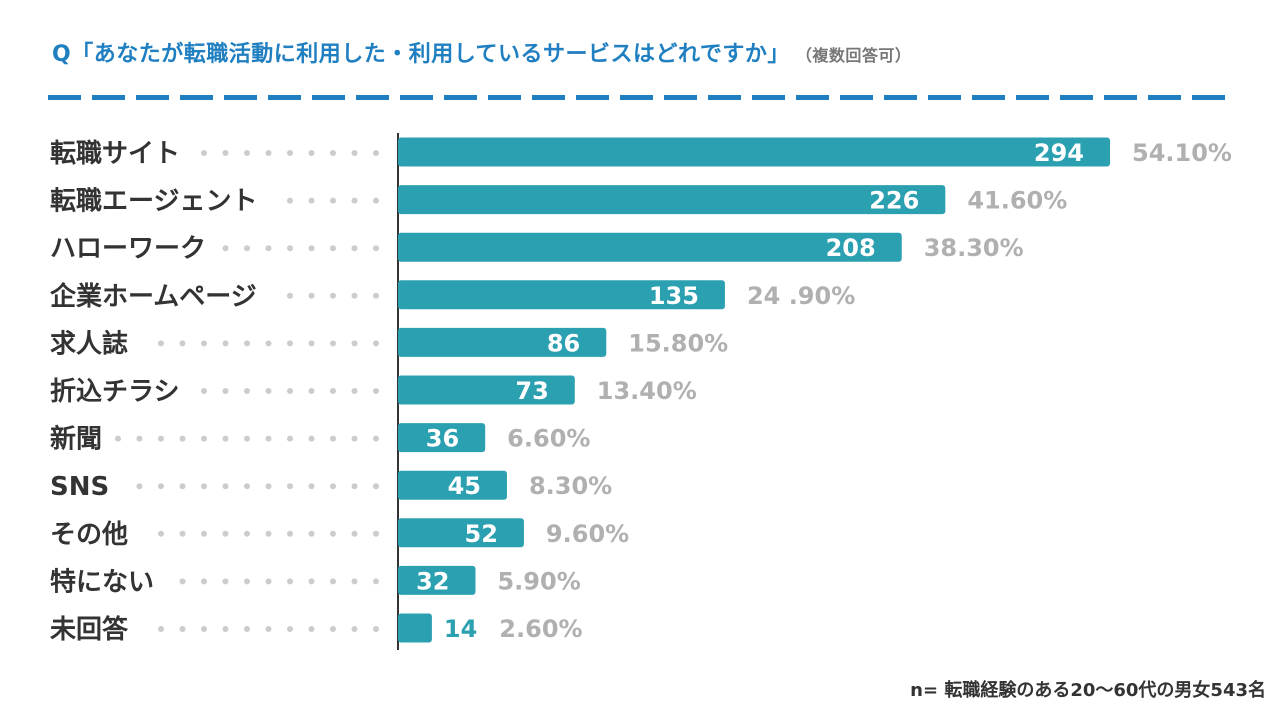  I want to click on title-text: Q「あなたが転職活動に利用した・利用しているサービスはどれですか」, so click(421, 54).